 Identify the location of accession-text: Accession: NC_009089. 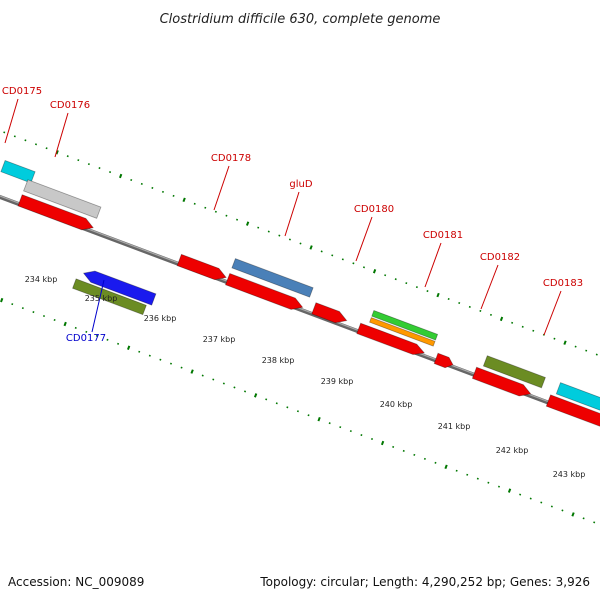
(76, 582).